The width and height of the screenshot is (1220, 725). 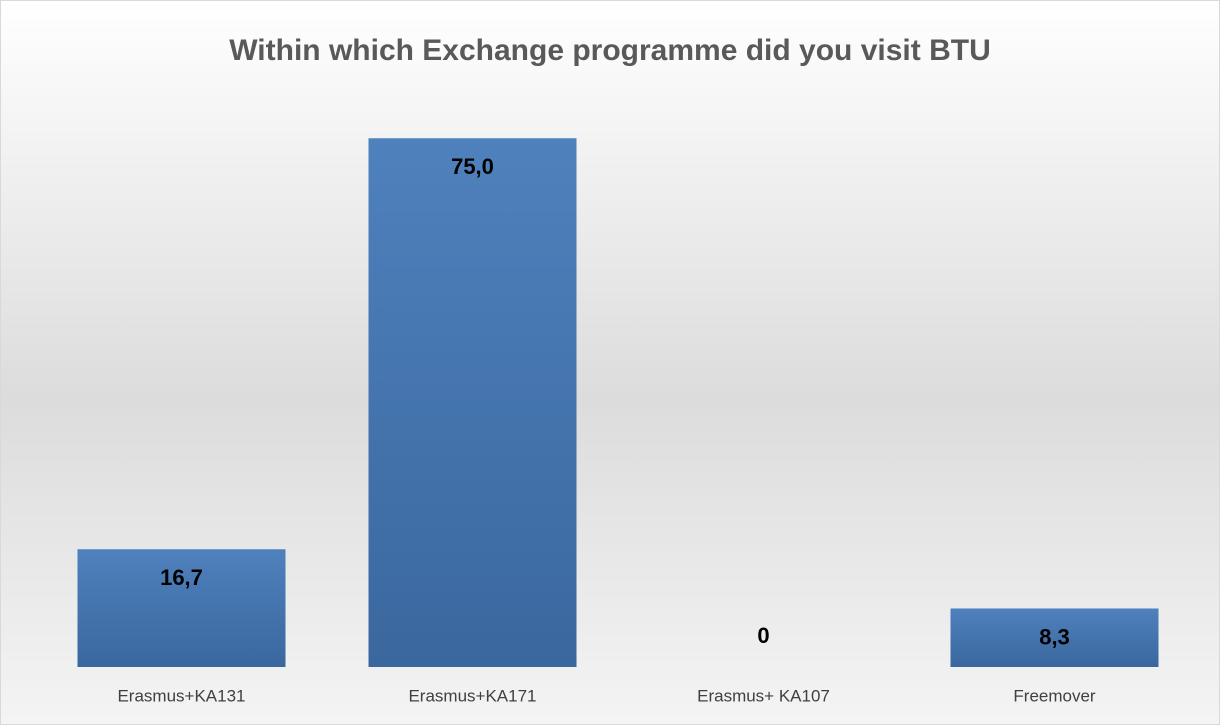 I want to click on x-tick-label: Freemover, so click(x=1054, y=695).